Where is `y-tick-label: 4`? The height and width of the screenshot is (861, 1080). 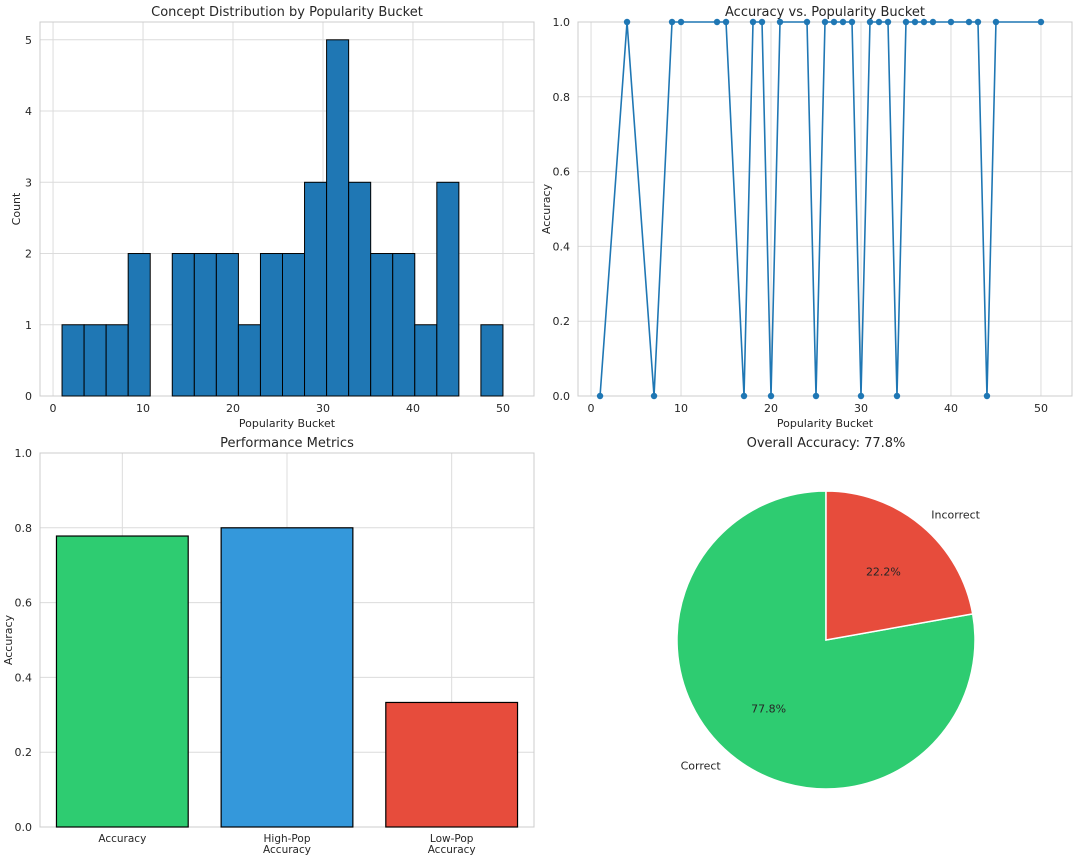 y-tick-label: 4 is located at coordinates (28, 111).